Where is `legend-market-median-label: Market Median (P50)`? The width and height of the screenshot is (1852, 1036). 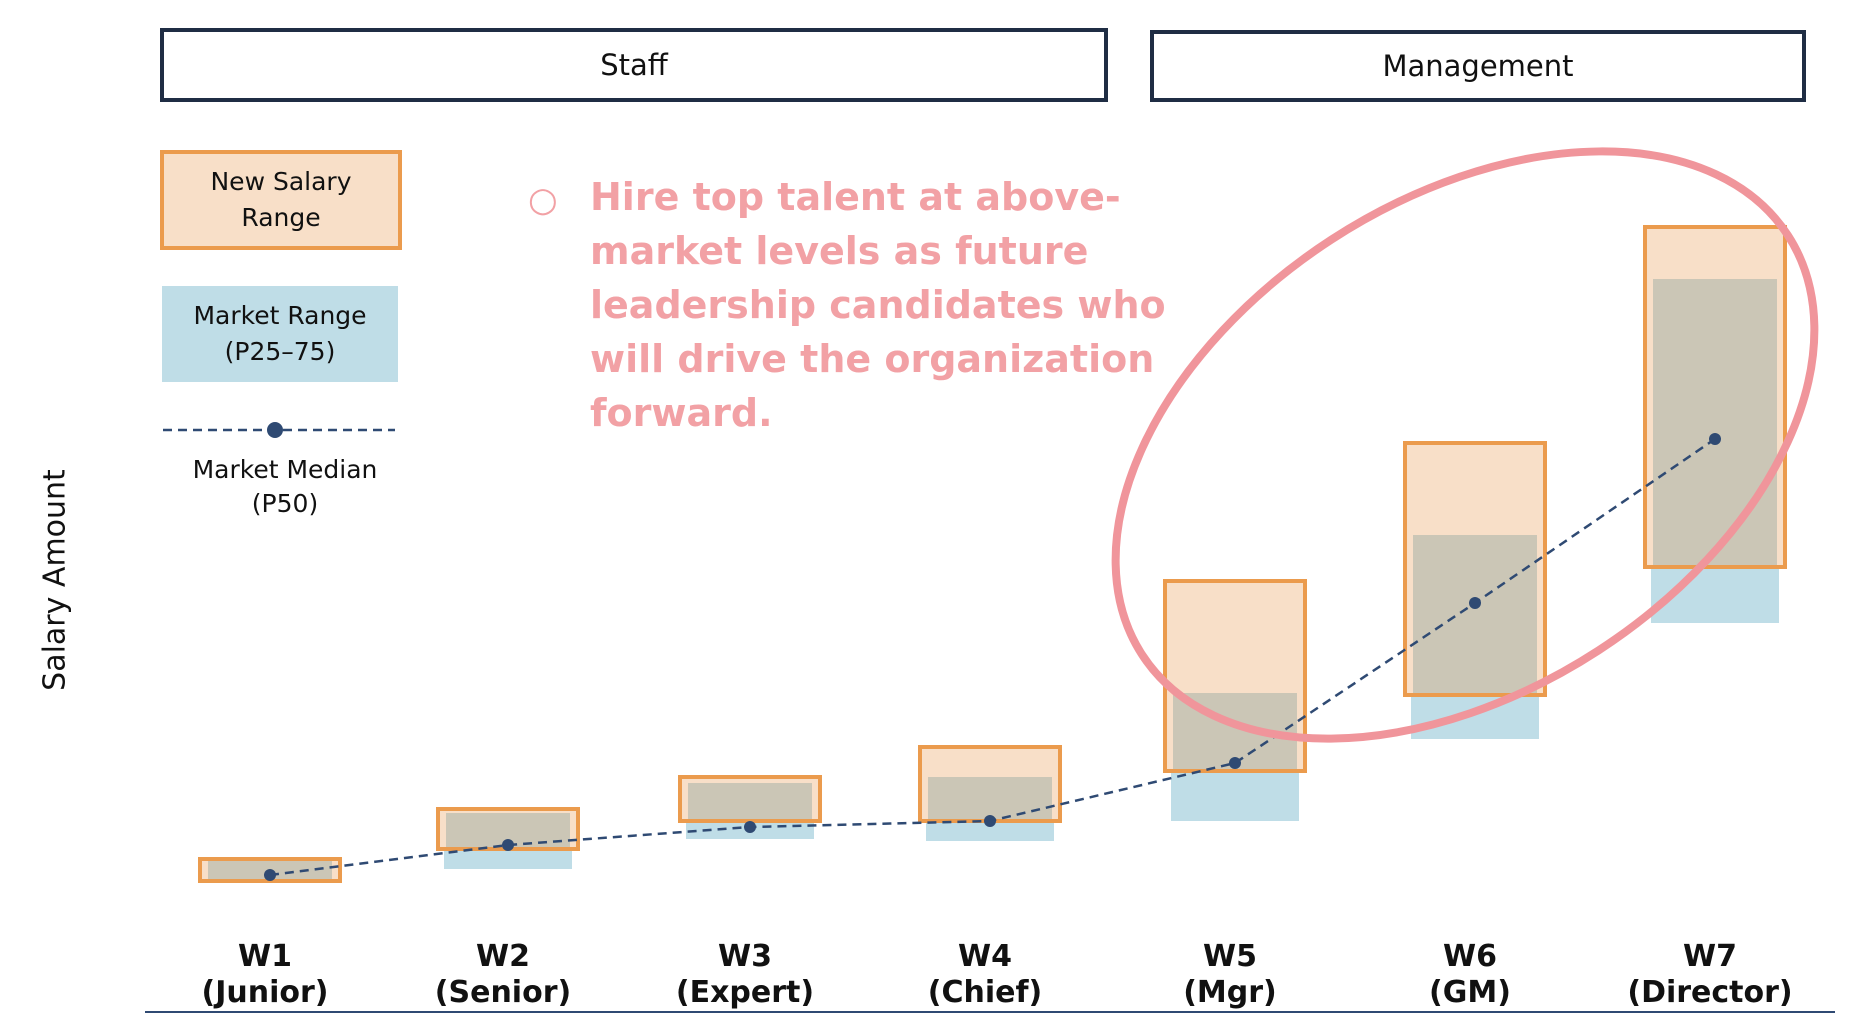 legend-market-median-label: Market Median (P50) is located at coordinates (285, 487).